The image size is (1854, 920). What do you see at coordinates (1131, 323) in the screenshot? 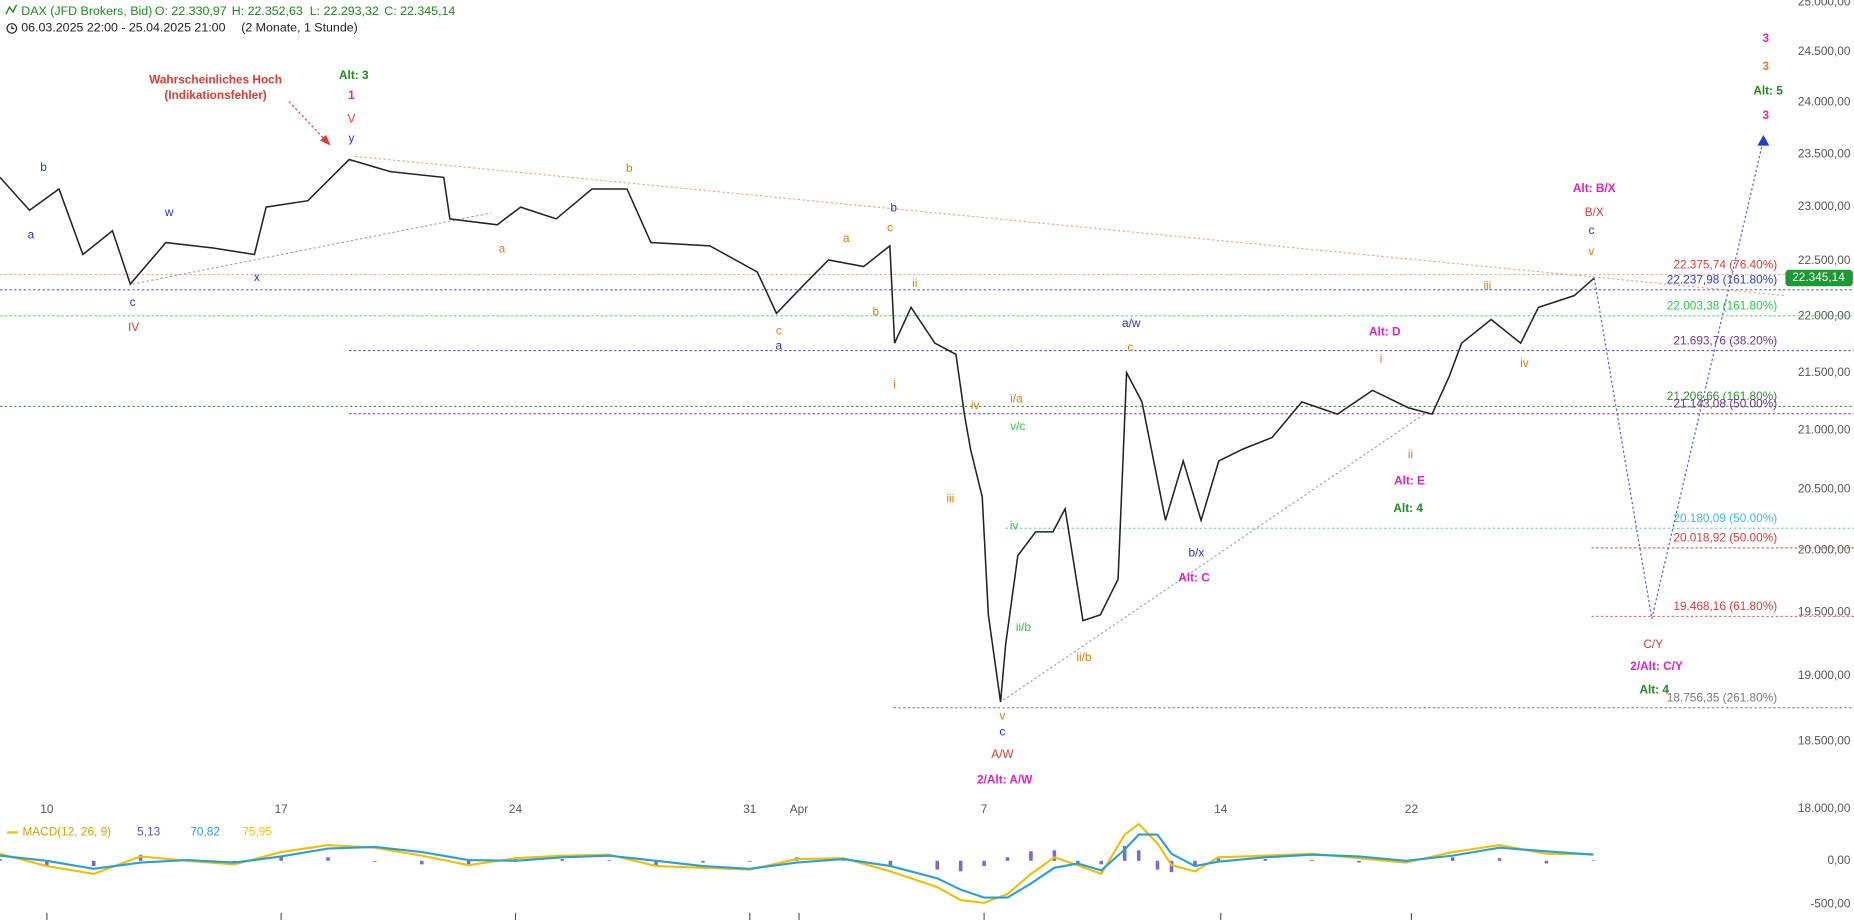
I see `wave-label: a/w` at bounding box center [1131, 323].